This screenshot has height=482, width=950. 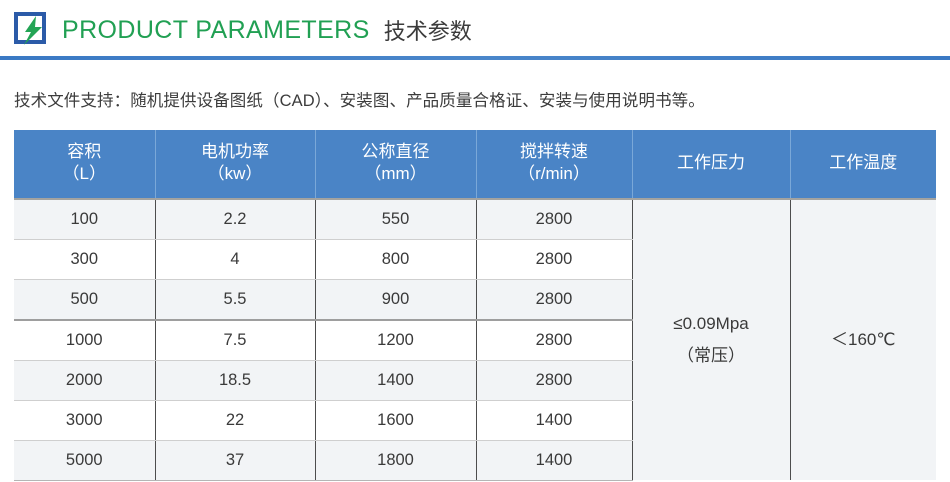 I want to click on cell-volume: 5000, so click(x=85, y=460).